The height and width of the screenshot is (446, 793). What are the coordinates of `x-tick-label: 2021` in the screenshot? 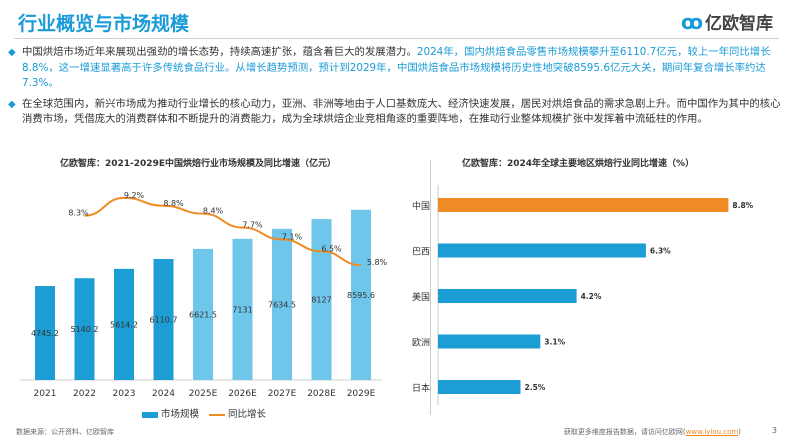 It's located at (45, 394).